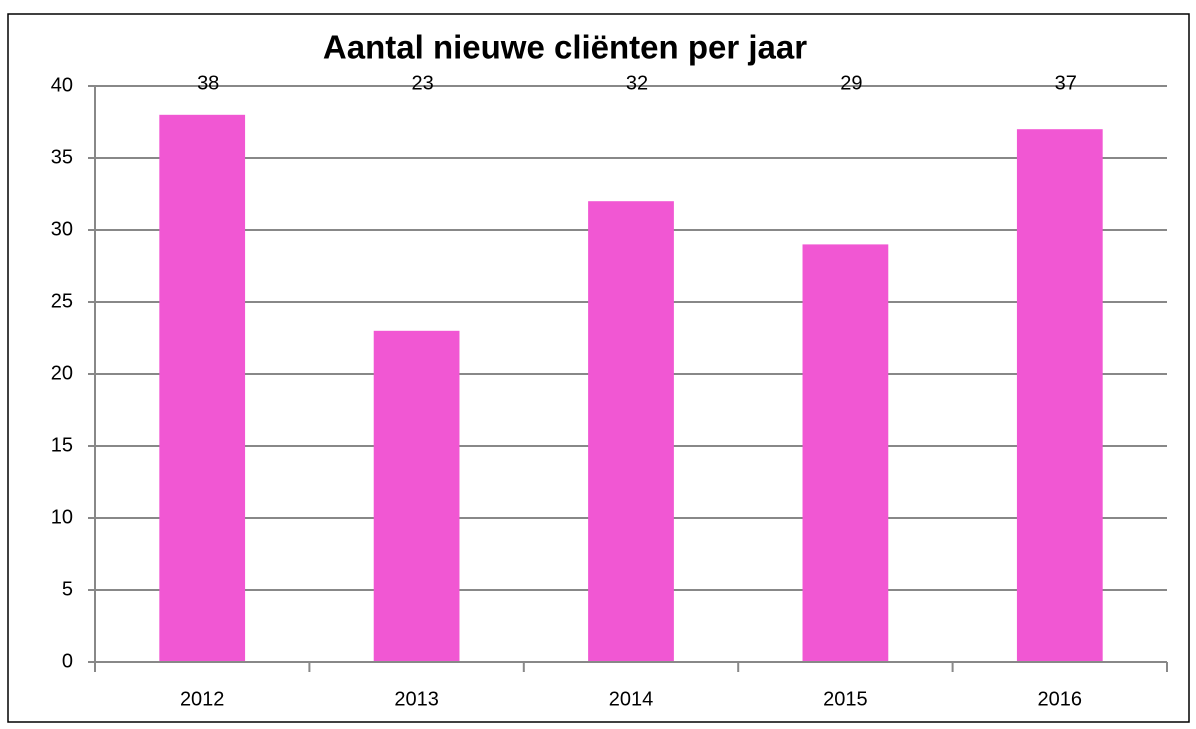 The height and width of the screenshot is (729, 1196). I want to click on y-tick-label: 15, so click(62, 445).